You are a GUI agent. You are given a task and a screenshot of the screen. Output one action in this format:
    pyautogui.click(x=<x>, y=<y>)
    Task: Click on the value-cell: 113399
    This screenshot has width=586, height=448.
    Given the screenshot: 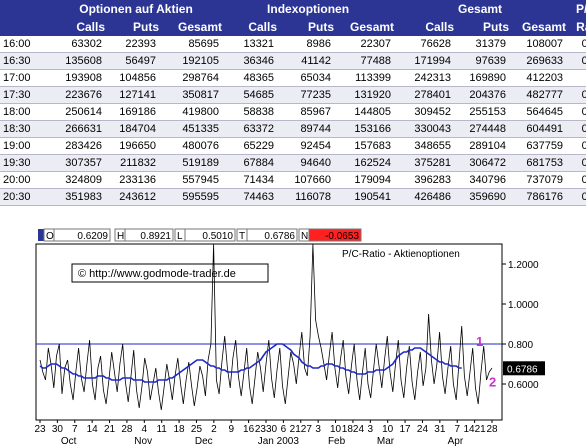 What is the action you would take?
    pyautogui.click(x=364, y=78)
    